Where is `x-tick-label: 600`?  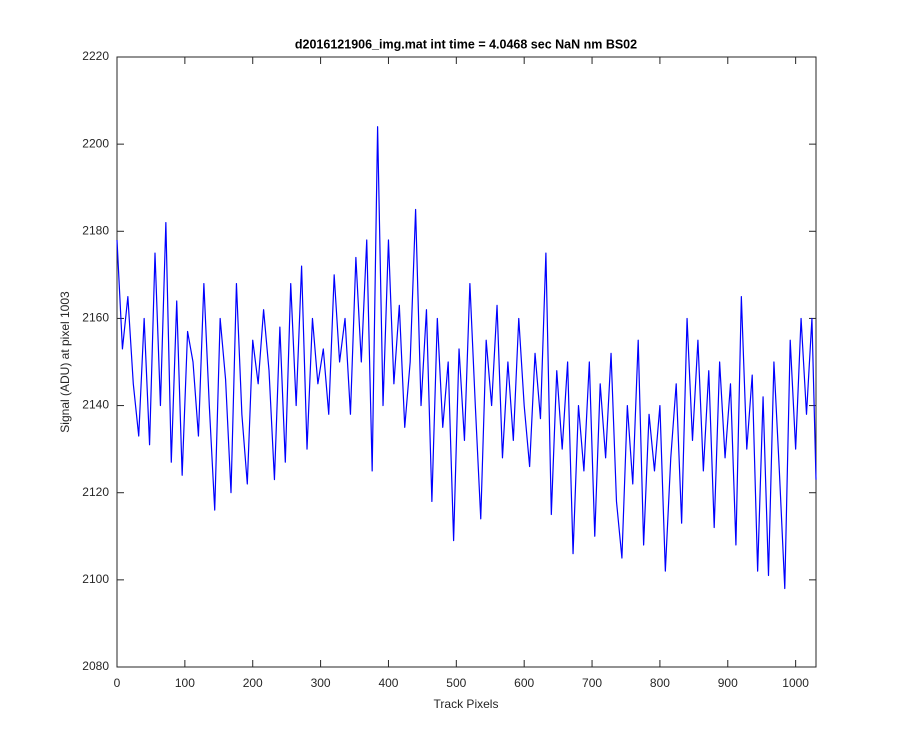 x-tick-label: 600 is located at coordinates (524, 683).